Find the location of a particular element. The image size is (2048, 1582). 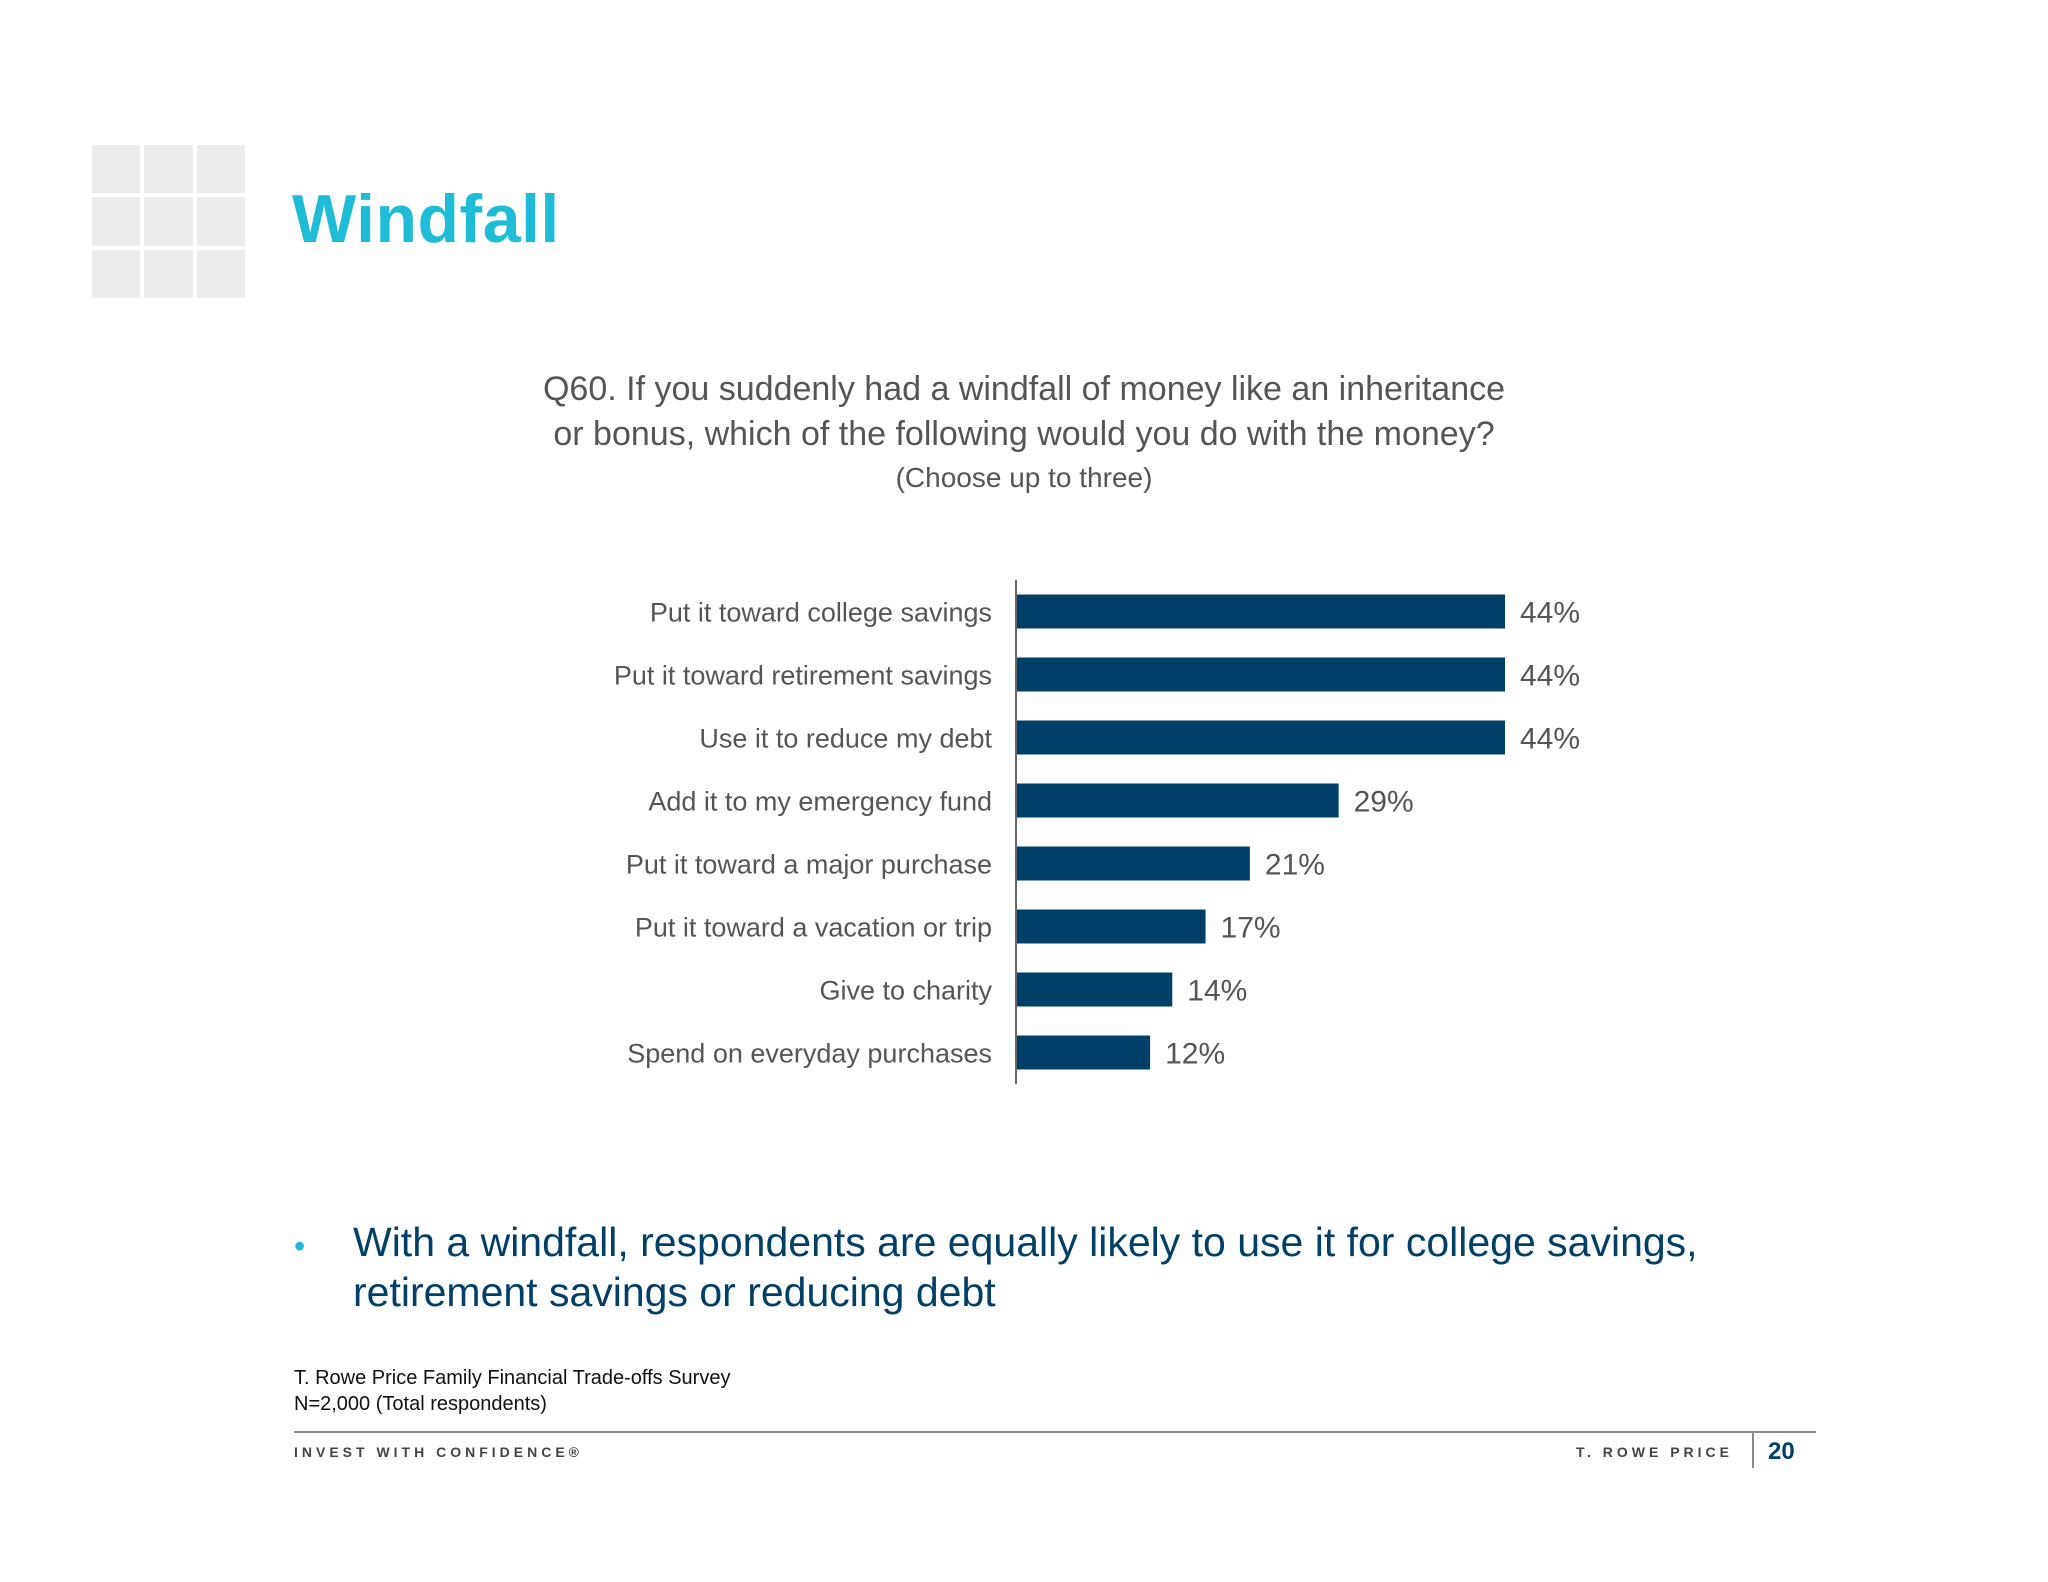

question-note: (Choose up to three) is located at coordinates (1024, 477).